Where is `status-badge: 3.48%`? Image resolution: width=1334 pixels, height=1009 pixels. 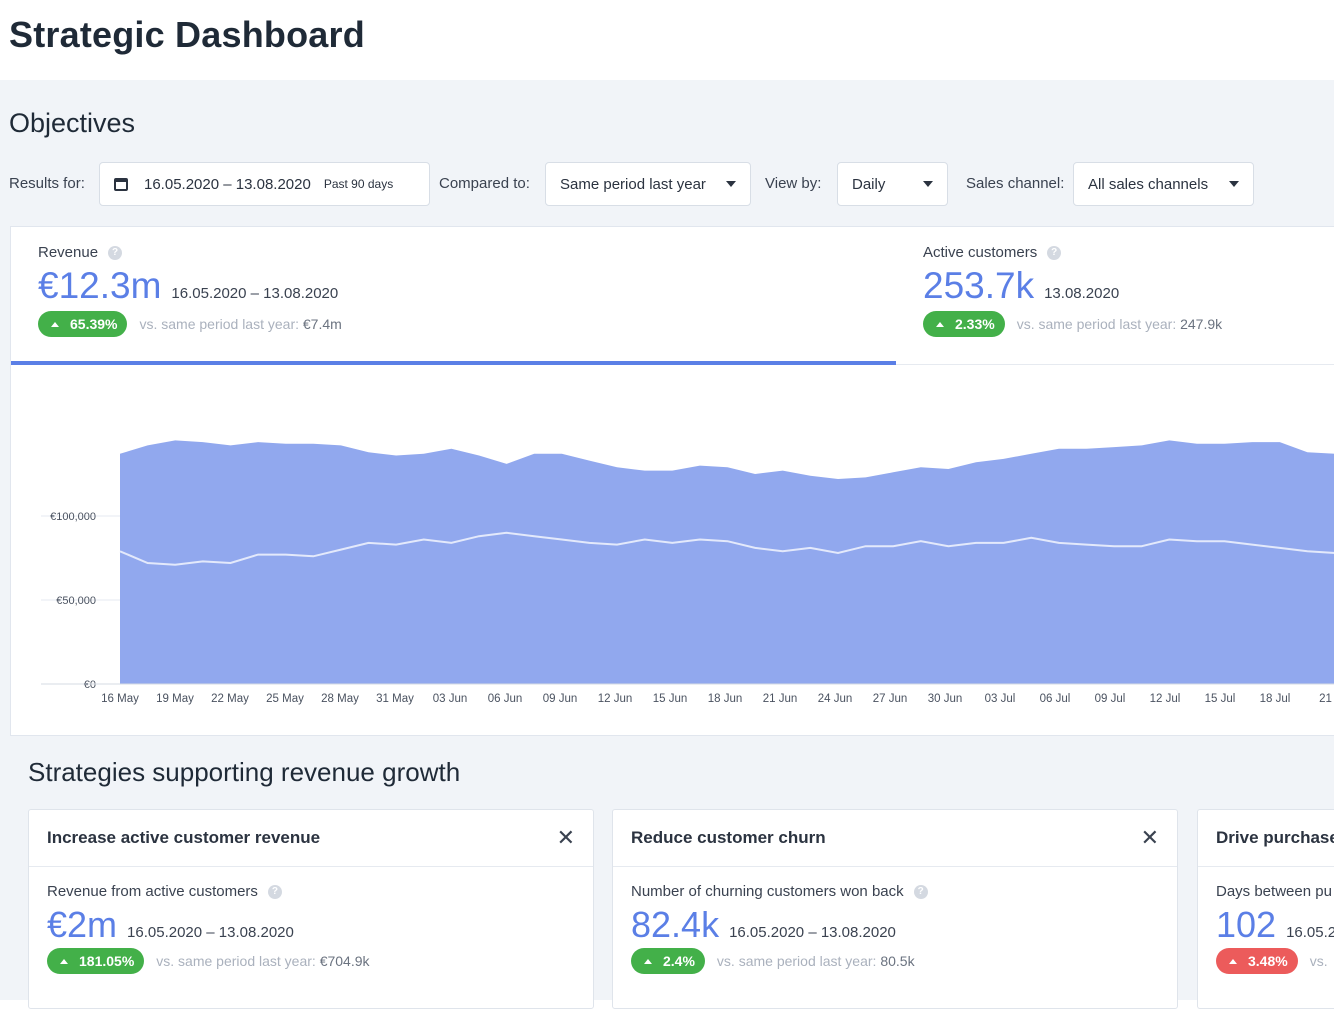 status-badge: 3.48% is located at coordinates (1257, 961).